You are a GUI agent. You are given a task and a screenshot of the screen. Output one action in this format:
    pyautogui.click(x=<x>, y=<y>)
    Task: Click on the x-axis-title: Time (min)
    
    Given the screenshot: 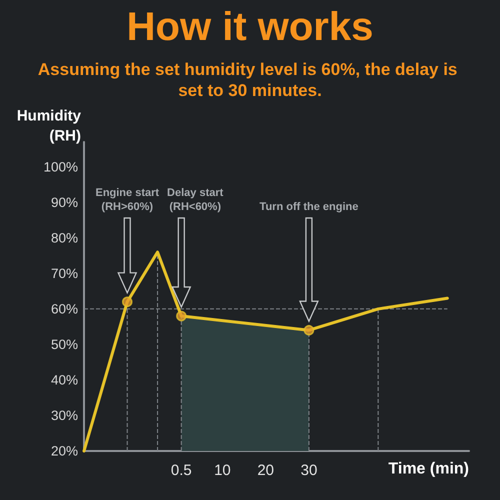 What is the action you would take?
    pyautogui.click(x=429, y=469)
    